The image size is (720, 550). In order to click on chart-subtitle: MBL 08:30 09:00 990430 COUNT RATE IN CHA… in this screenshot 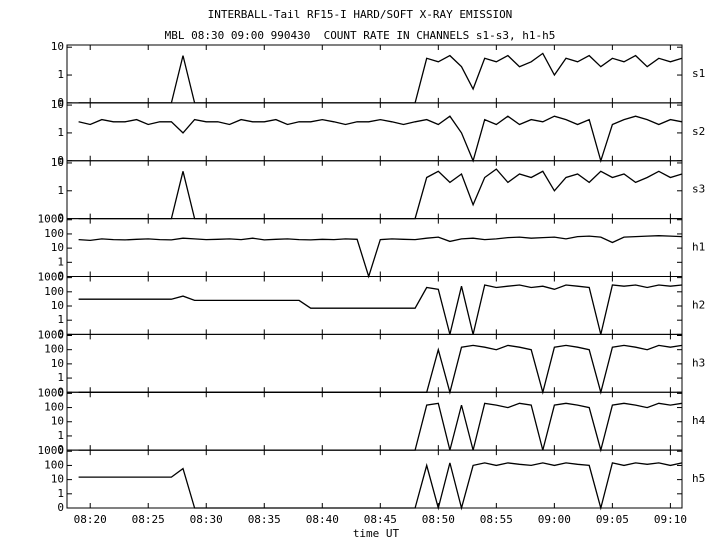, I will do `click(360, 35)`.